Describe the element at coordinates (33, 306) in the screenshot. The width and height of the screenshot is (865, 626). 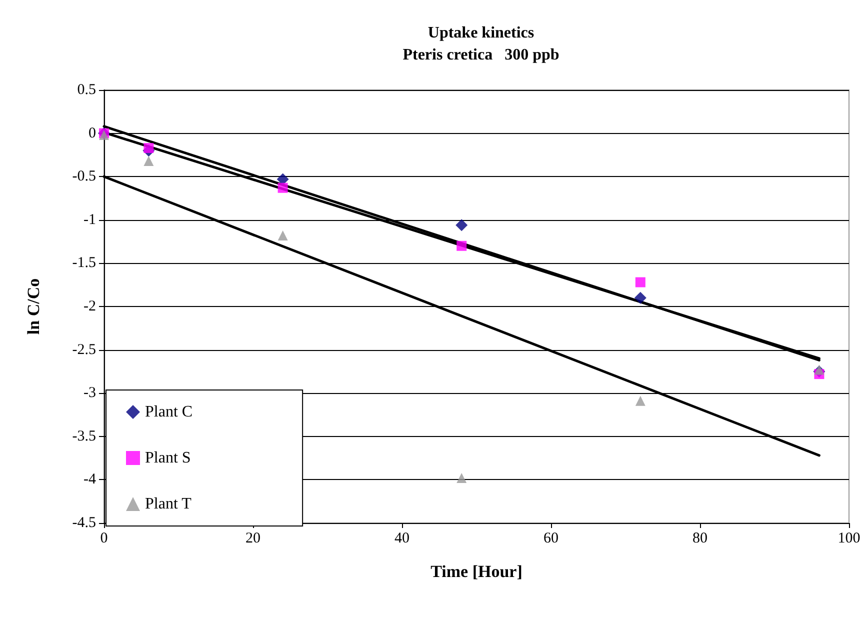
I see `y-axis-title: ln C/Co` at that location.